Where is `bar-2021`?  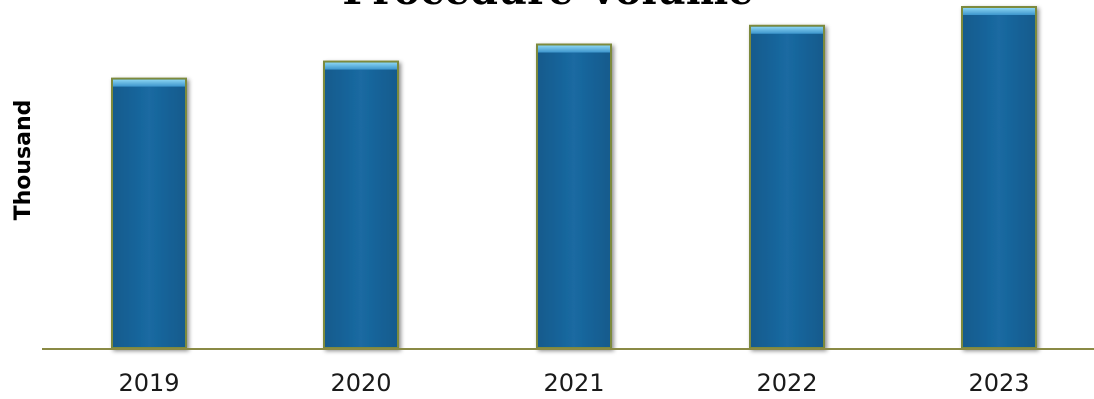 bar-2021 is located at coordinates (574, 196).